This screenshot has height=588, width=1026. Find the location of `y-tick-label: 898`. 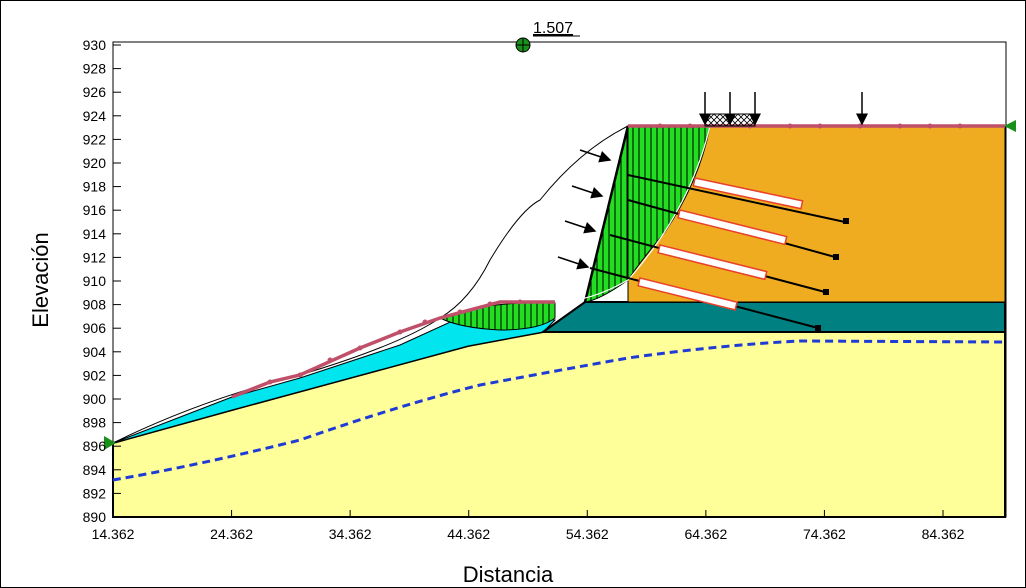

y-tick-label: 898 is located at coordinates (95, 423).